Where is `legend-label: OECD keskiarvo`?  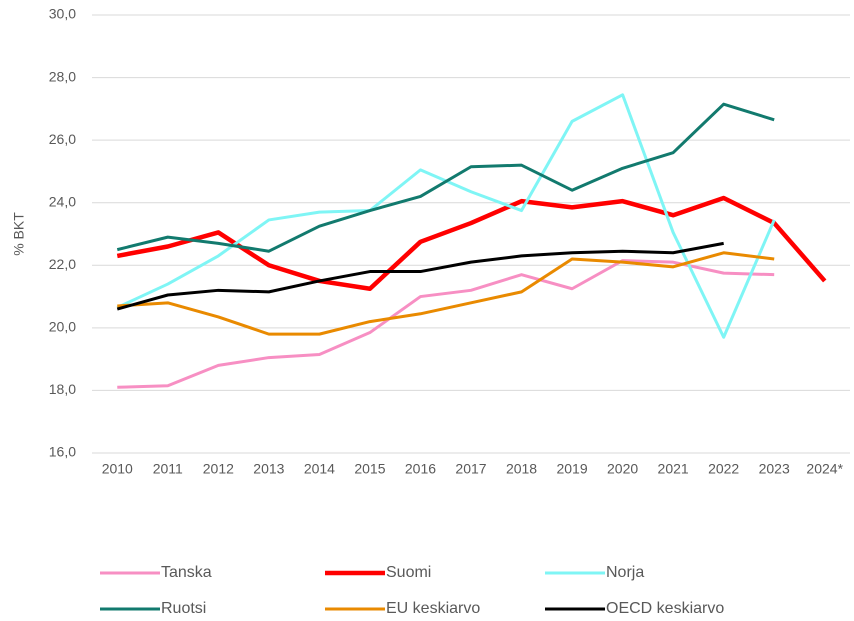
legend-label: OECD keskiarvo is located at coordinates (665, 608).